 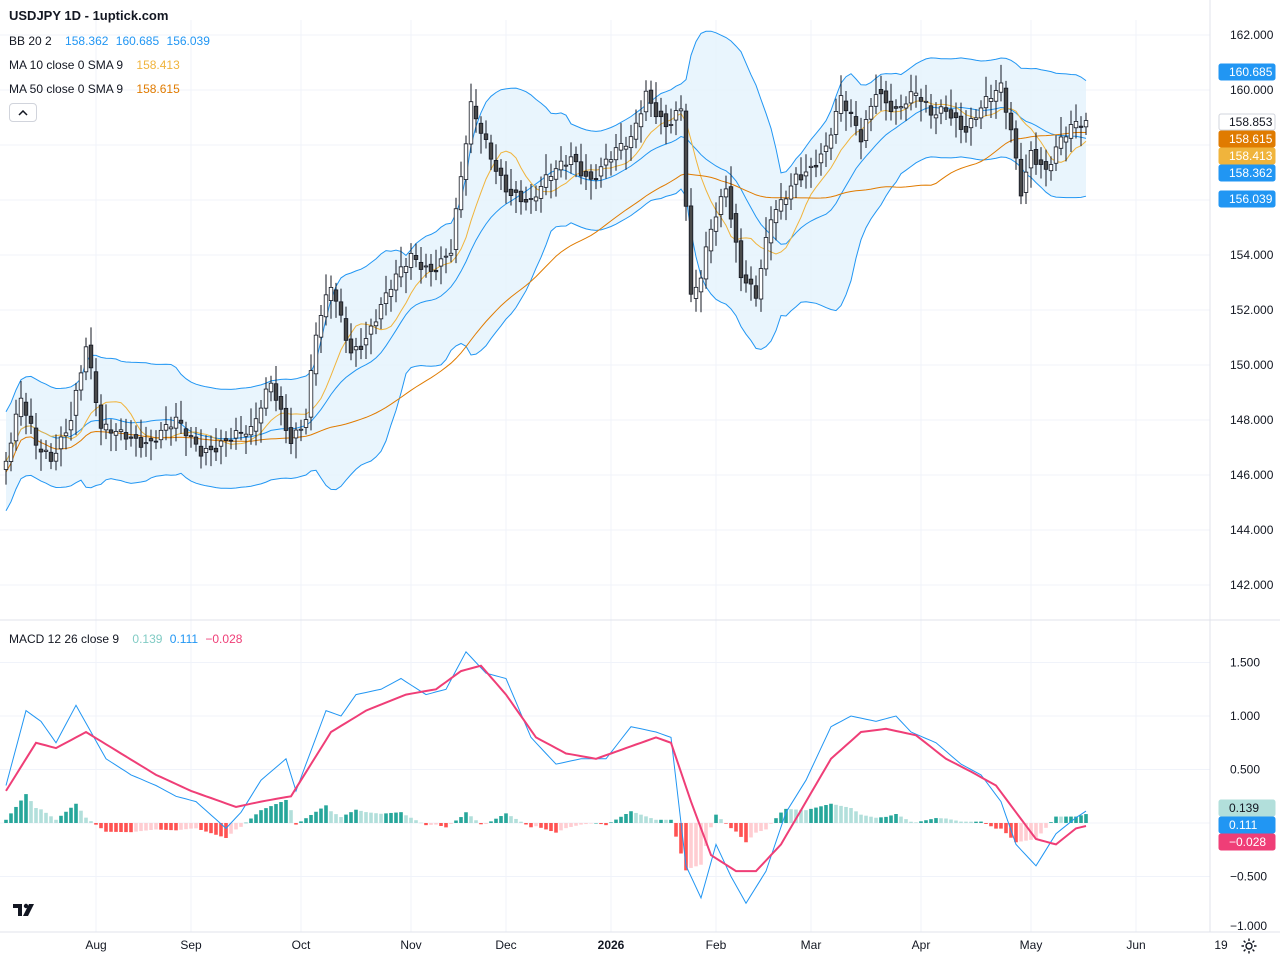 I want to click on price-tick-label: 150.000, so click(x=1252, y=365).